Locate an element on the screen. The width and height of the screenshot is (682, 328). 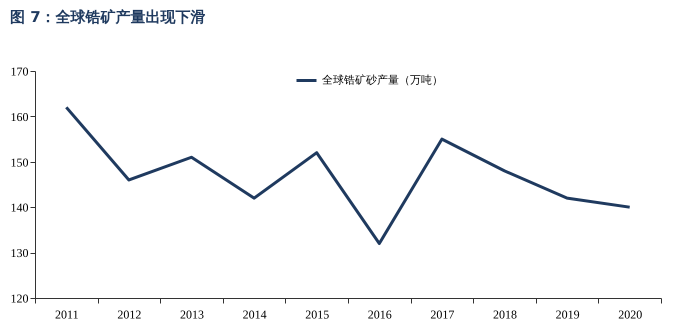
y-tick-label: 130 is located at coordinates (19, 253).